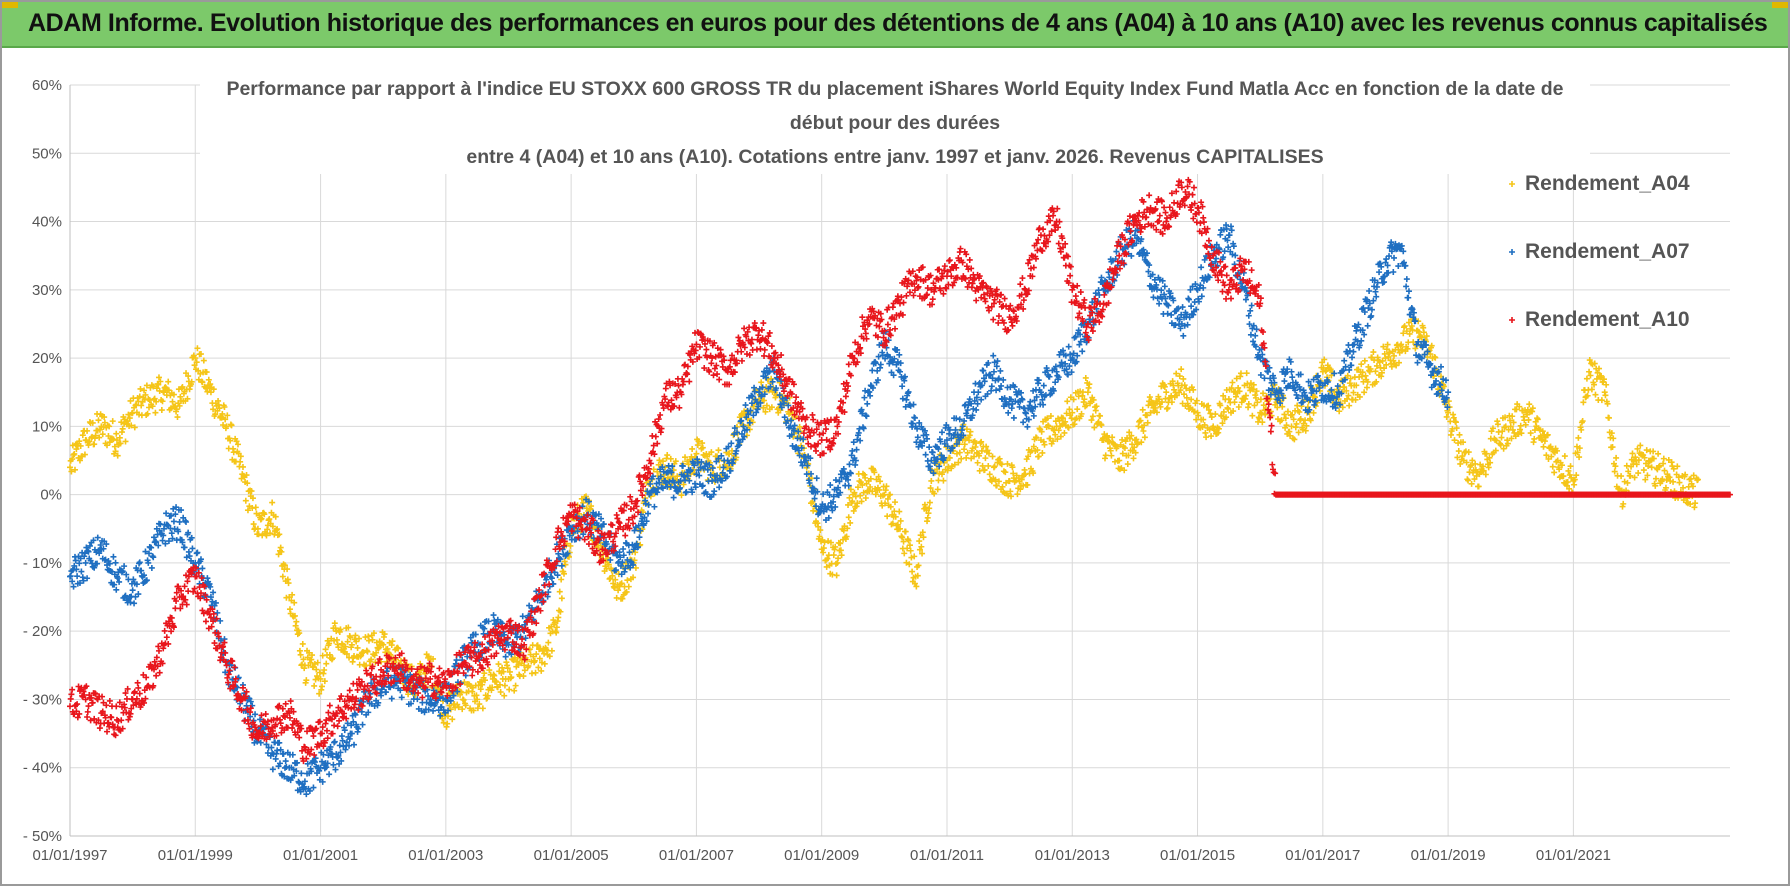 Image resolution: width=1790 pixels, height=886 pixels. What do you see at coordinates (947, 855) in the screenshot?
I see `x-tick-label: 01/01/2011` at bounding box center [947, 855].